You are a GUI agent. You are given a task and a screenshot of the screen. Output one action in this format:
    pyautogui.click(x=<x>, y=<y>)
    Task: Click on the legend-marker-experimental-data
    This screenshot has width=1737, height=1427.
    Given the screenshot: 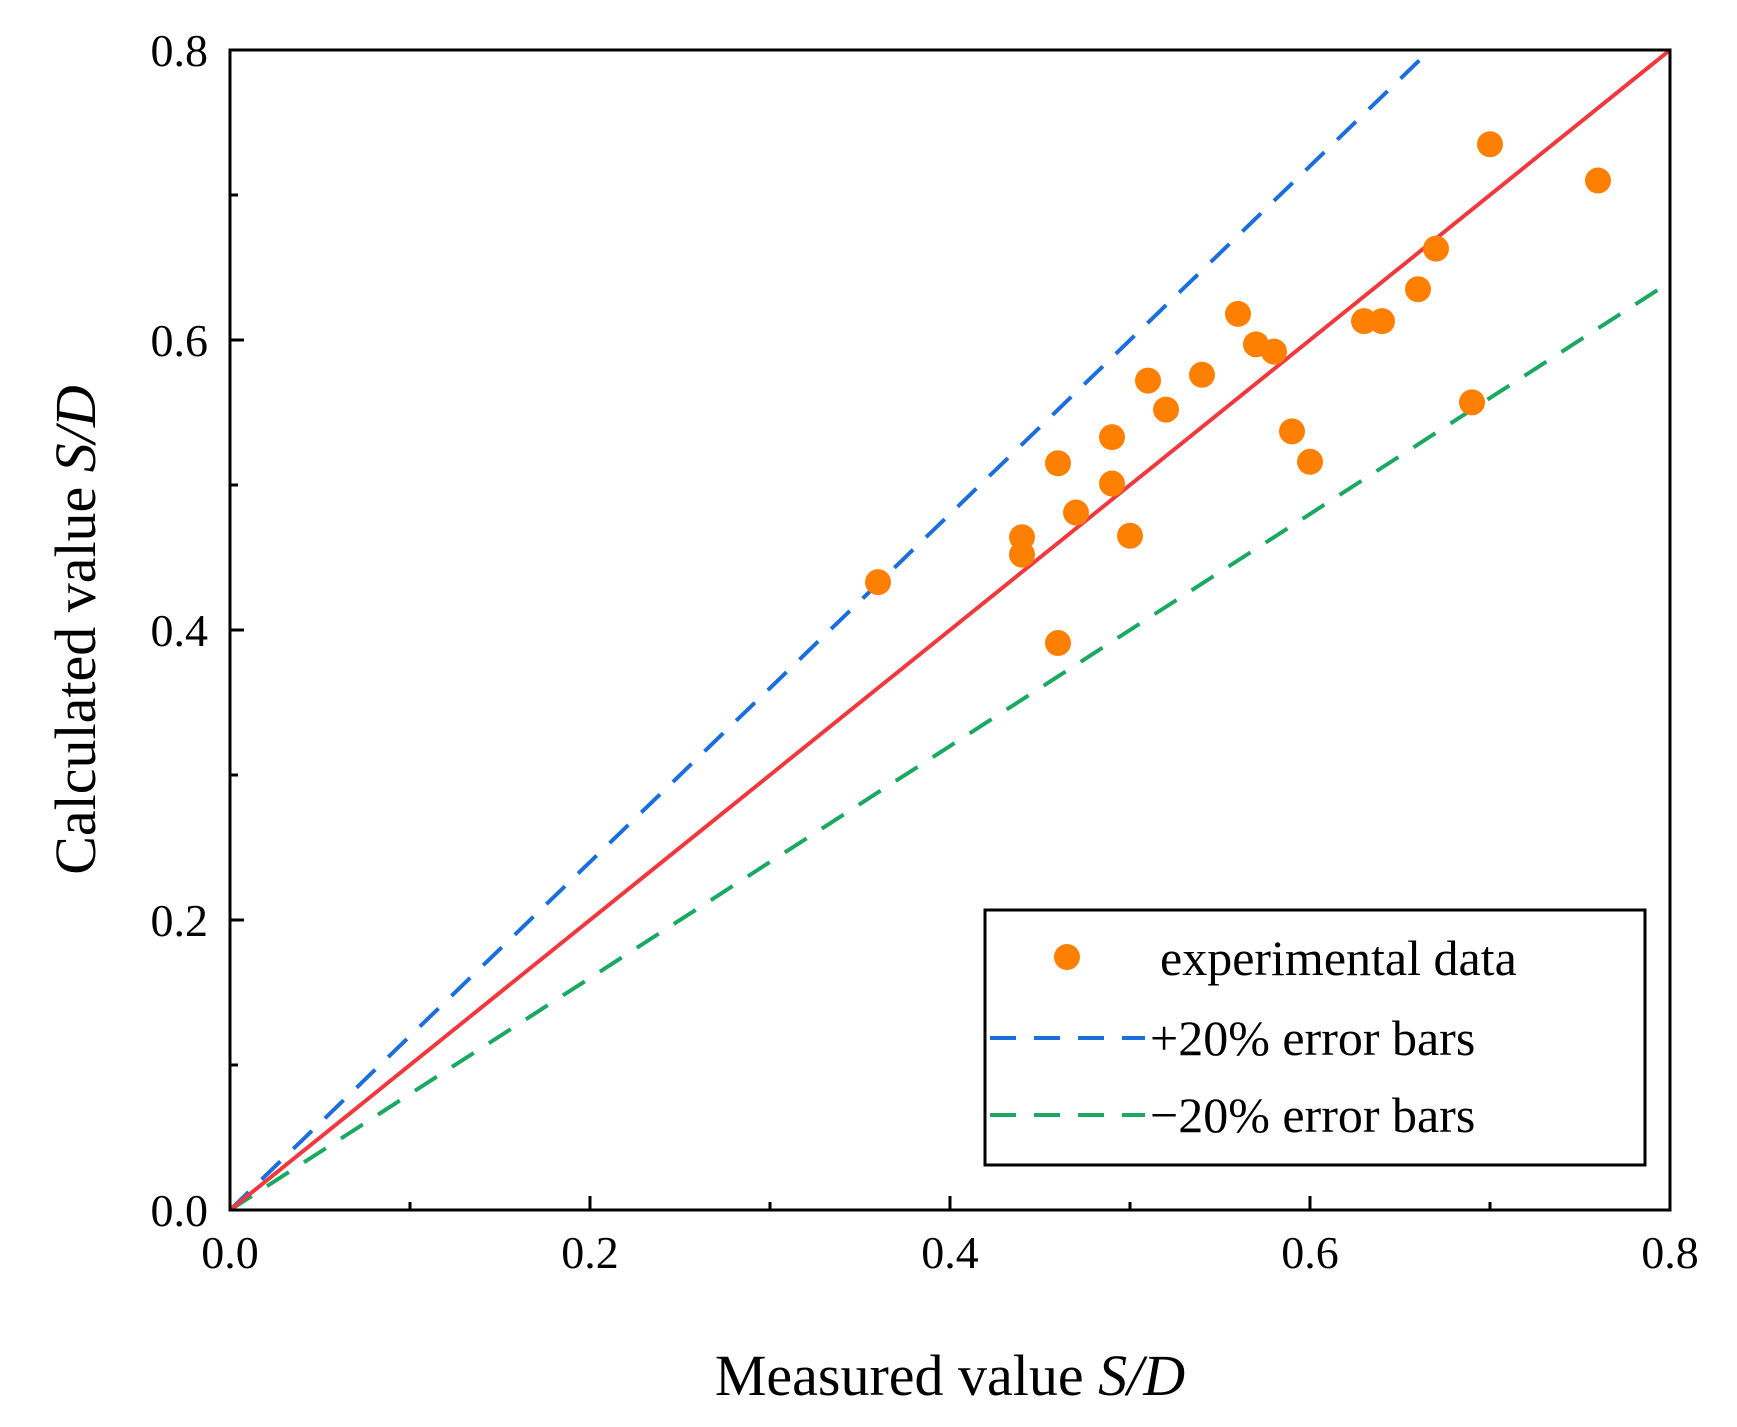 What is the action you would take?
    pyautogui.click(x=1067, y=957)
    